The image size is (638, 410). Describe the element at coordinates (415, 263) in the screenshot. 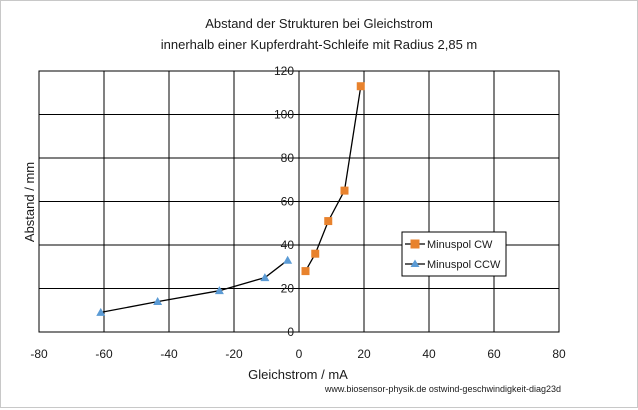

I see `legend-marker-ccw` at that location.